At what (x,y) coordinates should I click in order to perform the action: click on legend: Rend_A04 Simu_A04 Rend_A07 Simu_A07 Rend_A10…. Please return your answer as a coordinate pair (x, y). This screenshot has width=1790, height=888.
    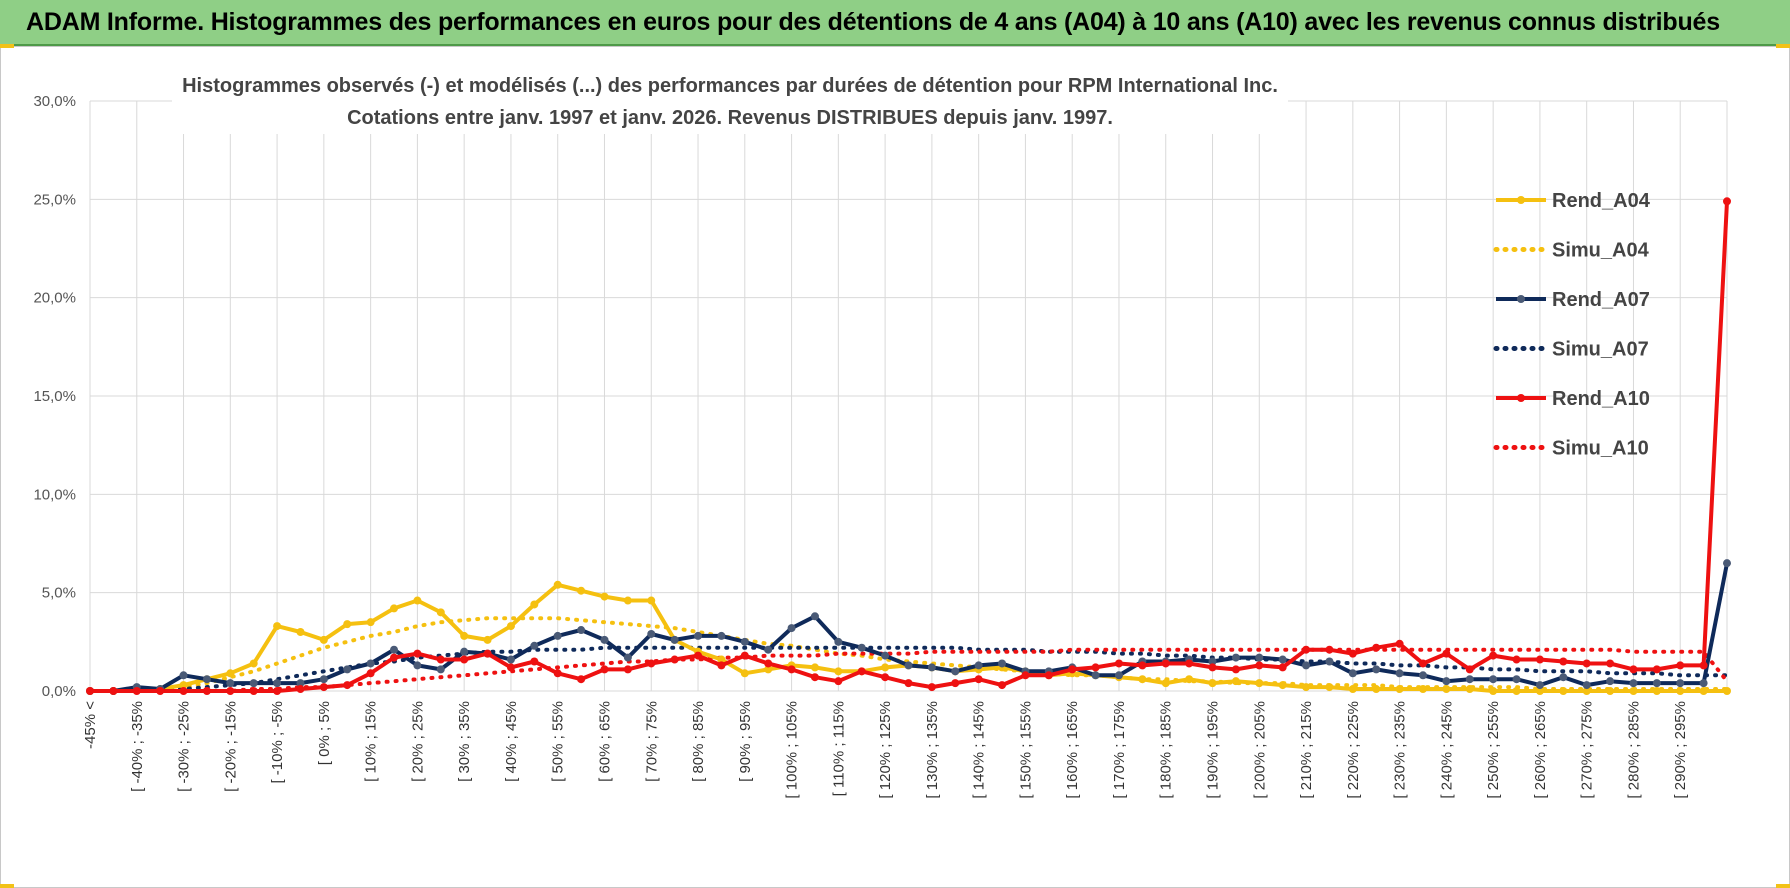
    Looking at the image, I should click on (1572, 325).